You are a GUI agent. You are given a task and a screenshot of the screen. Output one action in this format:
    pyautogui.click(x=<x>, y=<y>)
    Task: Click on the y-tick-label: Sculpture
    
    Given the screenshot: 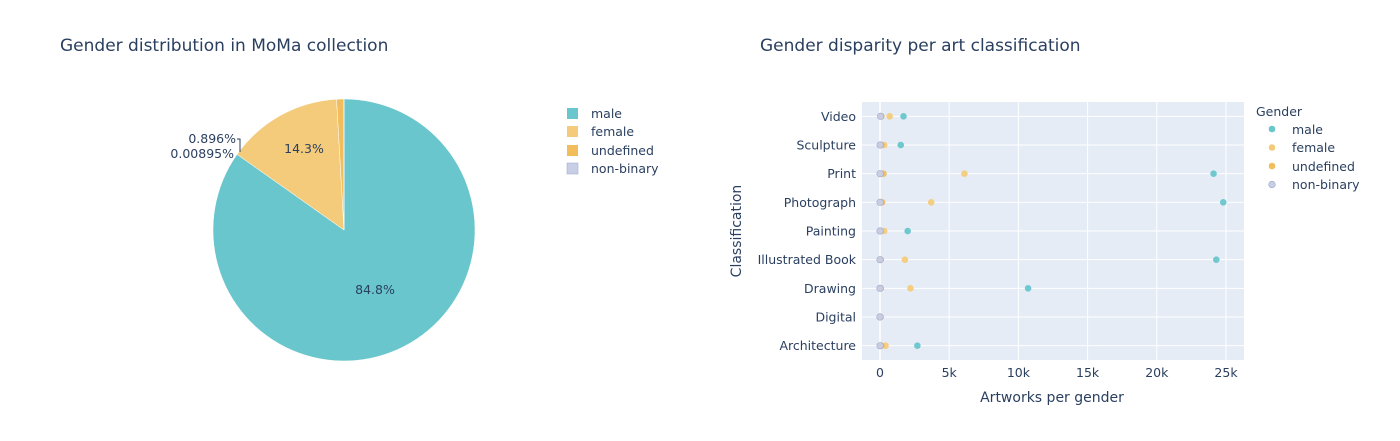 What is the action you would take?
    pyautogui.click(x=826, y=145)
    